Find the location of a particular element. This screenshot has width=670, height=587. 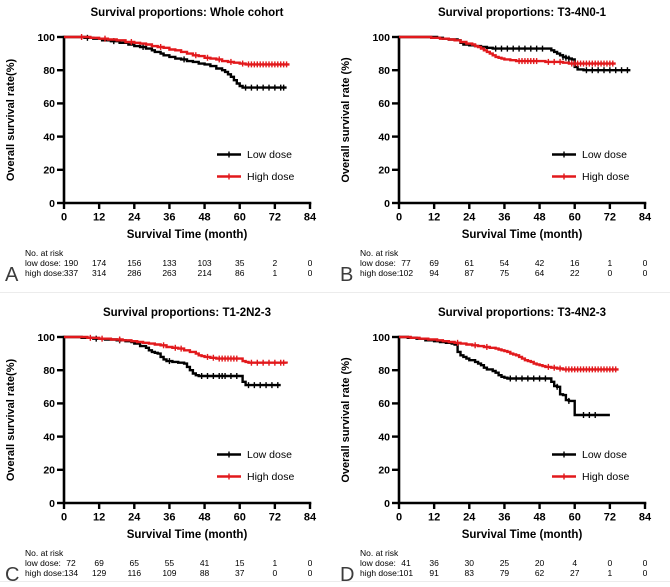

risk-value: 263 is located at coordinates (169, 273).